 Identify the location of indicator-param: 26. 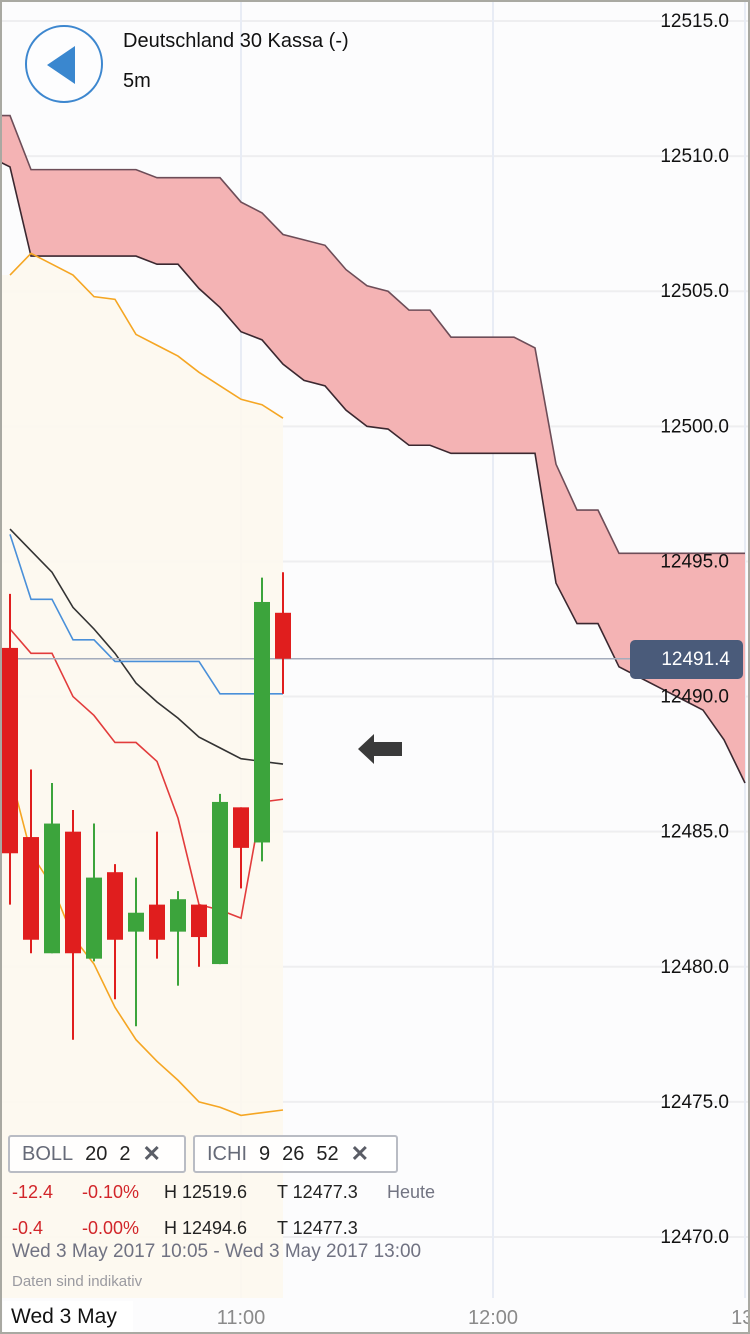
(293, 1153).